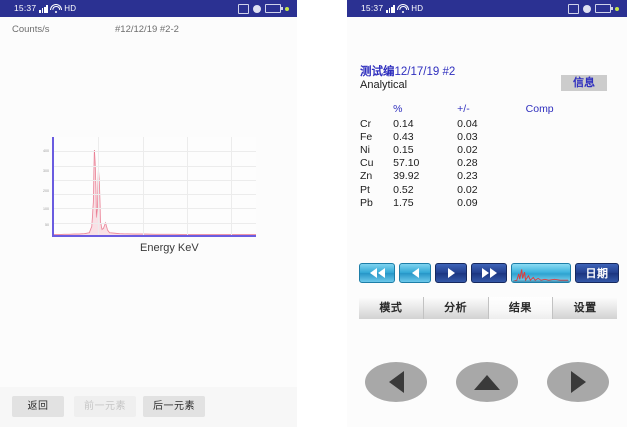 This screenshot has width=627, height=427. What do you see at coordinates (38, 406) in the screenshot?
I see `back-button: 返回` at bounding box center [38, 406].